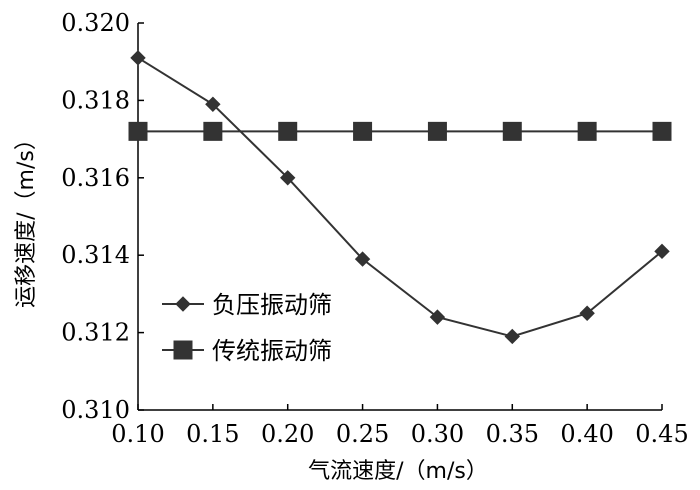 Image resolution: width=700 pixels, height=490 pixels. I want to click on y-axis-title: 运移速度/（m/s）, so click(26, 218).